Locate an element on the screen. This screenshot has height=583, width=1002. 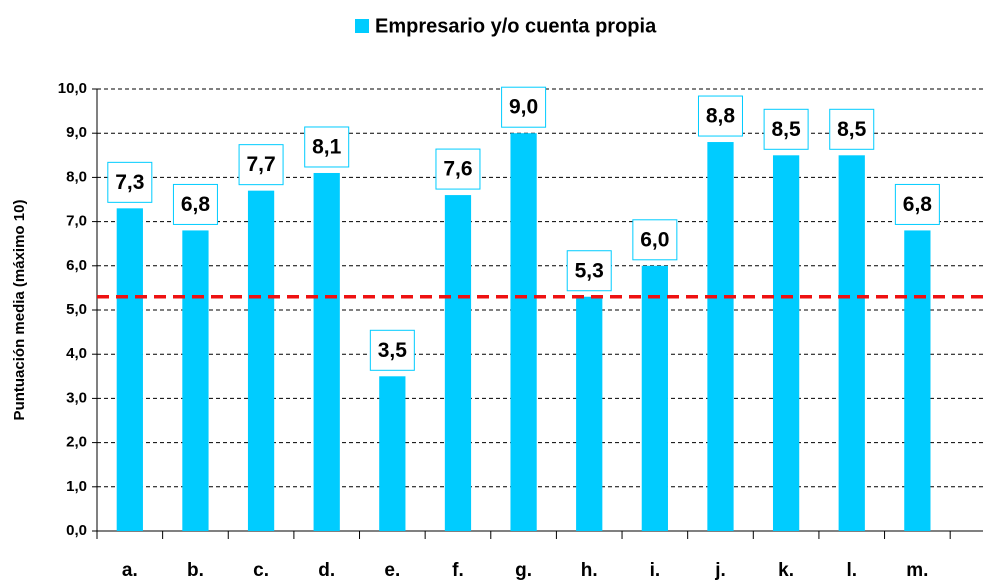
legend-swatch is located at coordinates (362, 26).